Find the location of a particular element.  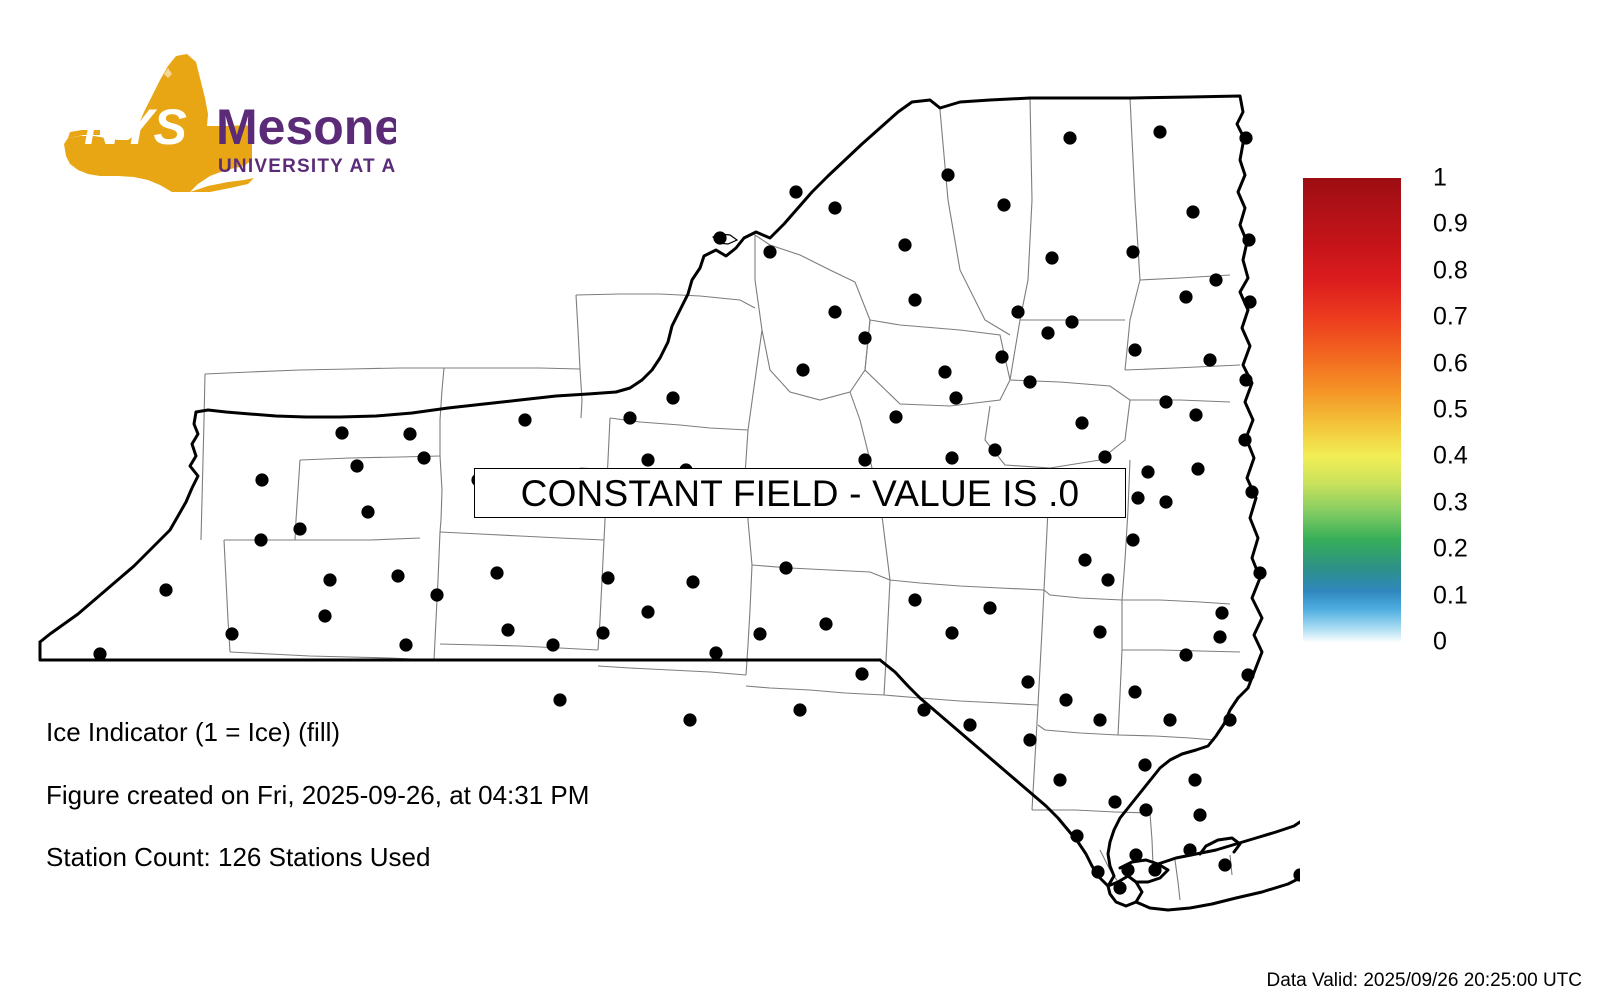

colorbar-tick-0-7: 0.7 is located at coordinates (1450, 316).